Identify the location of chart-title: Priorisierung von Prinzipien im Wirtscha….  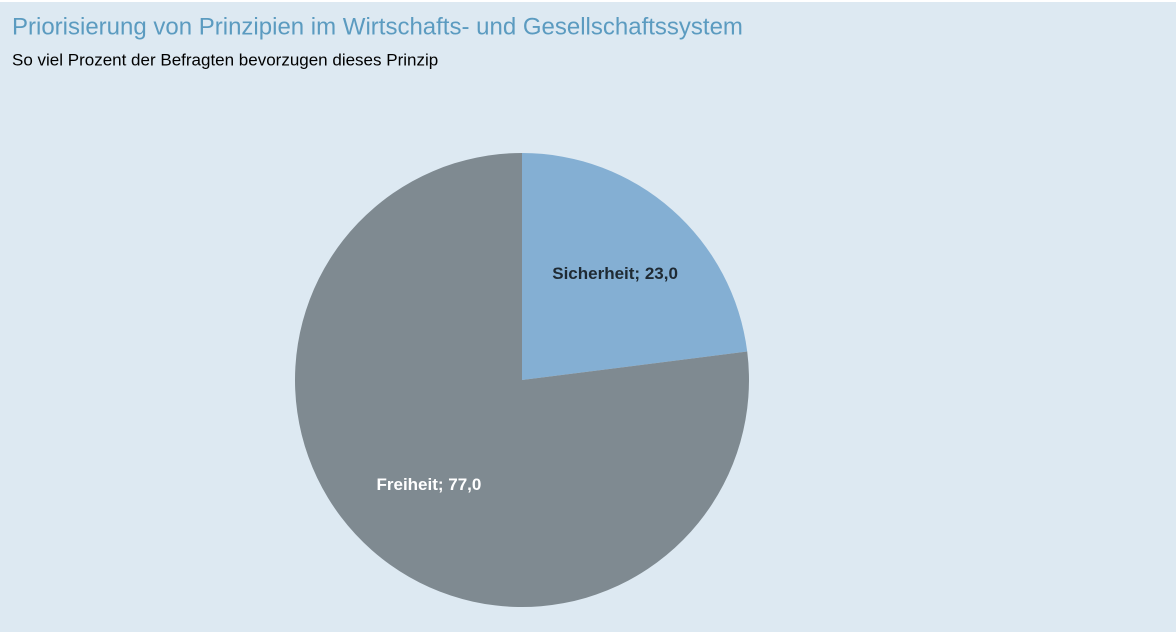
(377, 26).